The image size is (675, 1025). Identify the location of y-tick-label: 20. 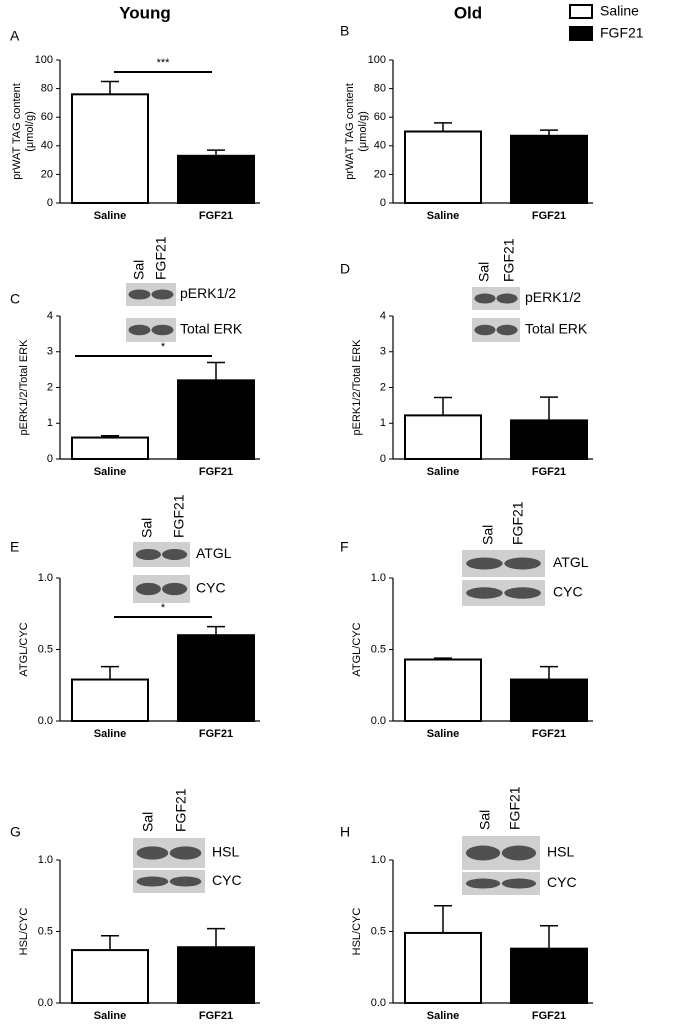
(47, 174).